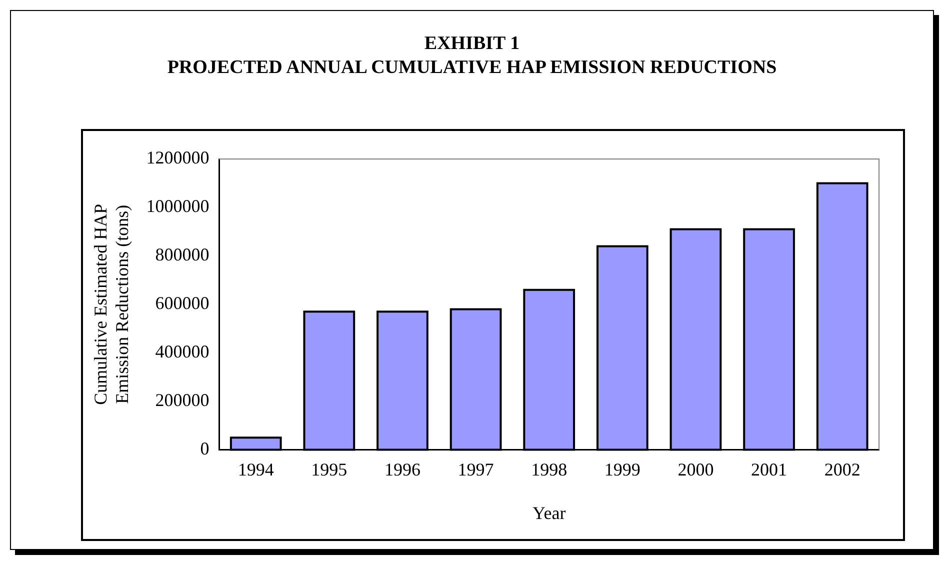 Image resolution: width=946 pixels, height=562 pixels. What do you see at coordinates (111, 304) in the screenshot?
I see `y-axis-title: Cumulative Estimated HAP Emission Reductions (tons)` at bounding box center [111, 304].